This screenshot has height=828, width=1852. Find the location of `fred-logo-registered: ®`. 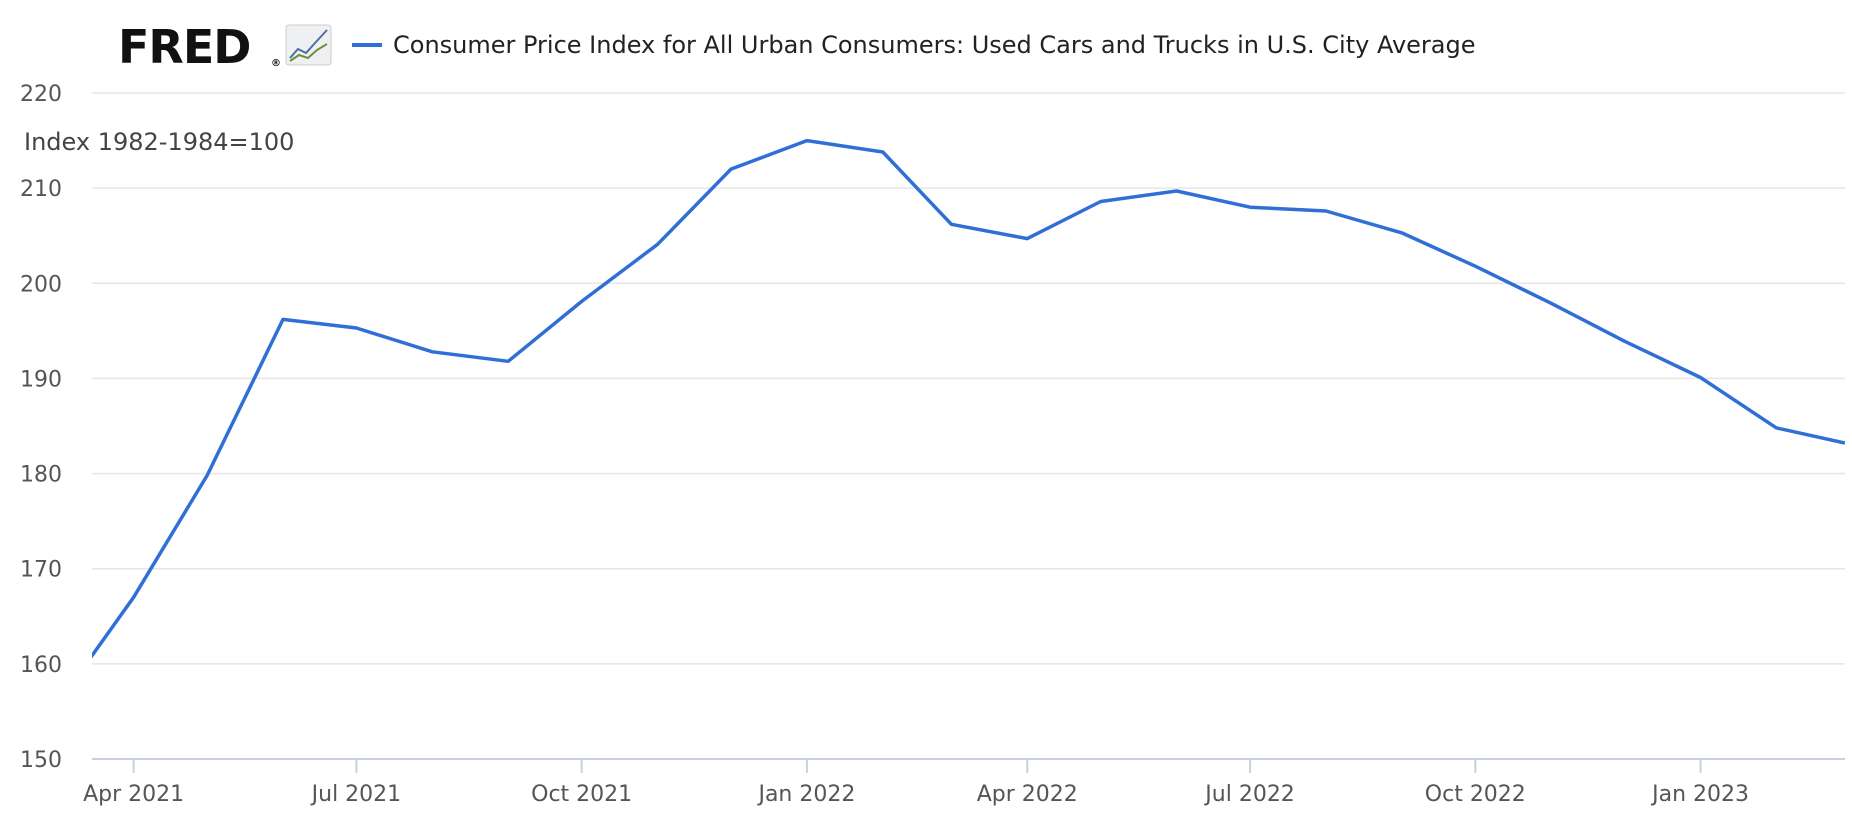

fred-logo-registered: ® is located at coordinates (276, 63).